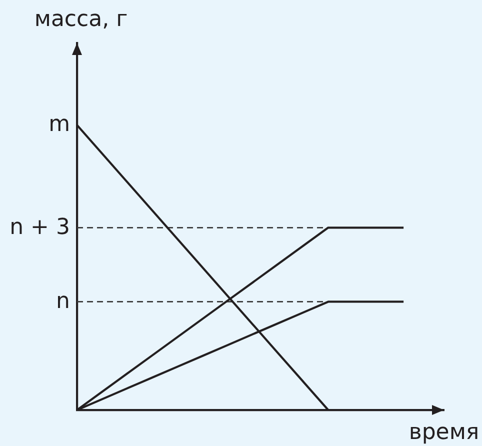 The image size is (482, 446). I want to click on ref-line-label: n, so click(63, 301).